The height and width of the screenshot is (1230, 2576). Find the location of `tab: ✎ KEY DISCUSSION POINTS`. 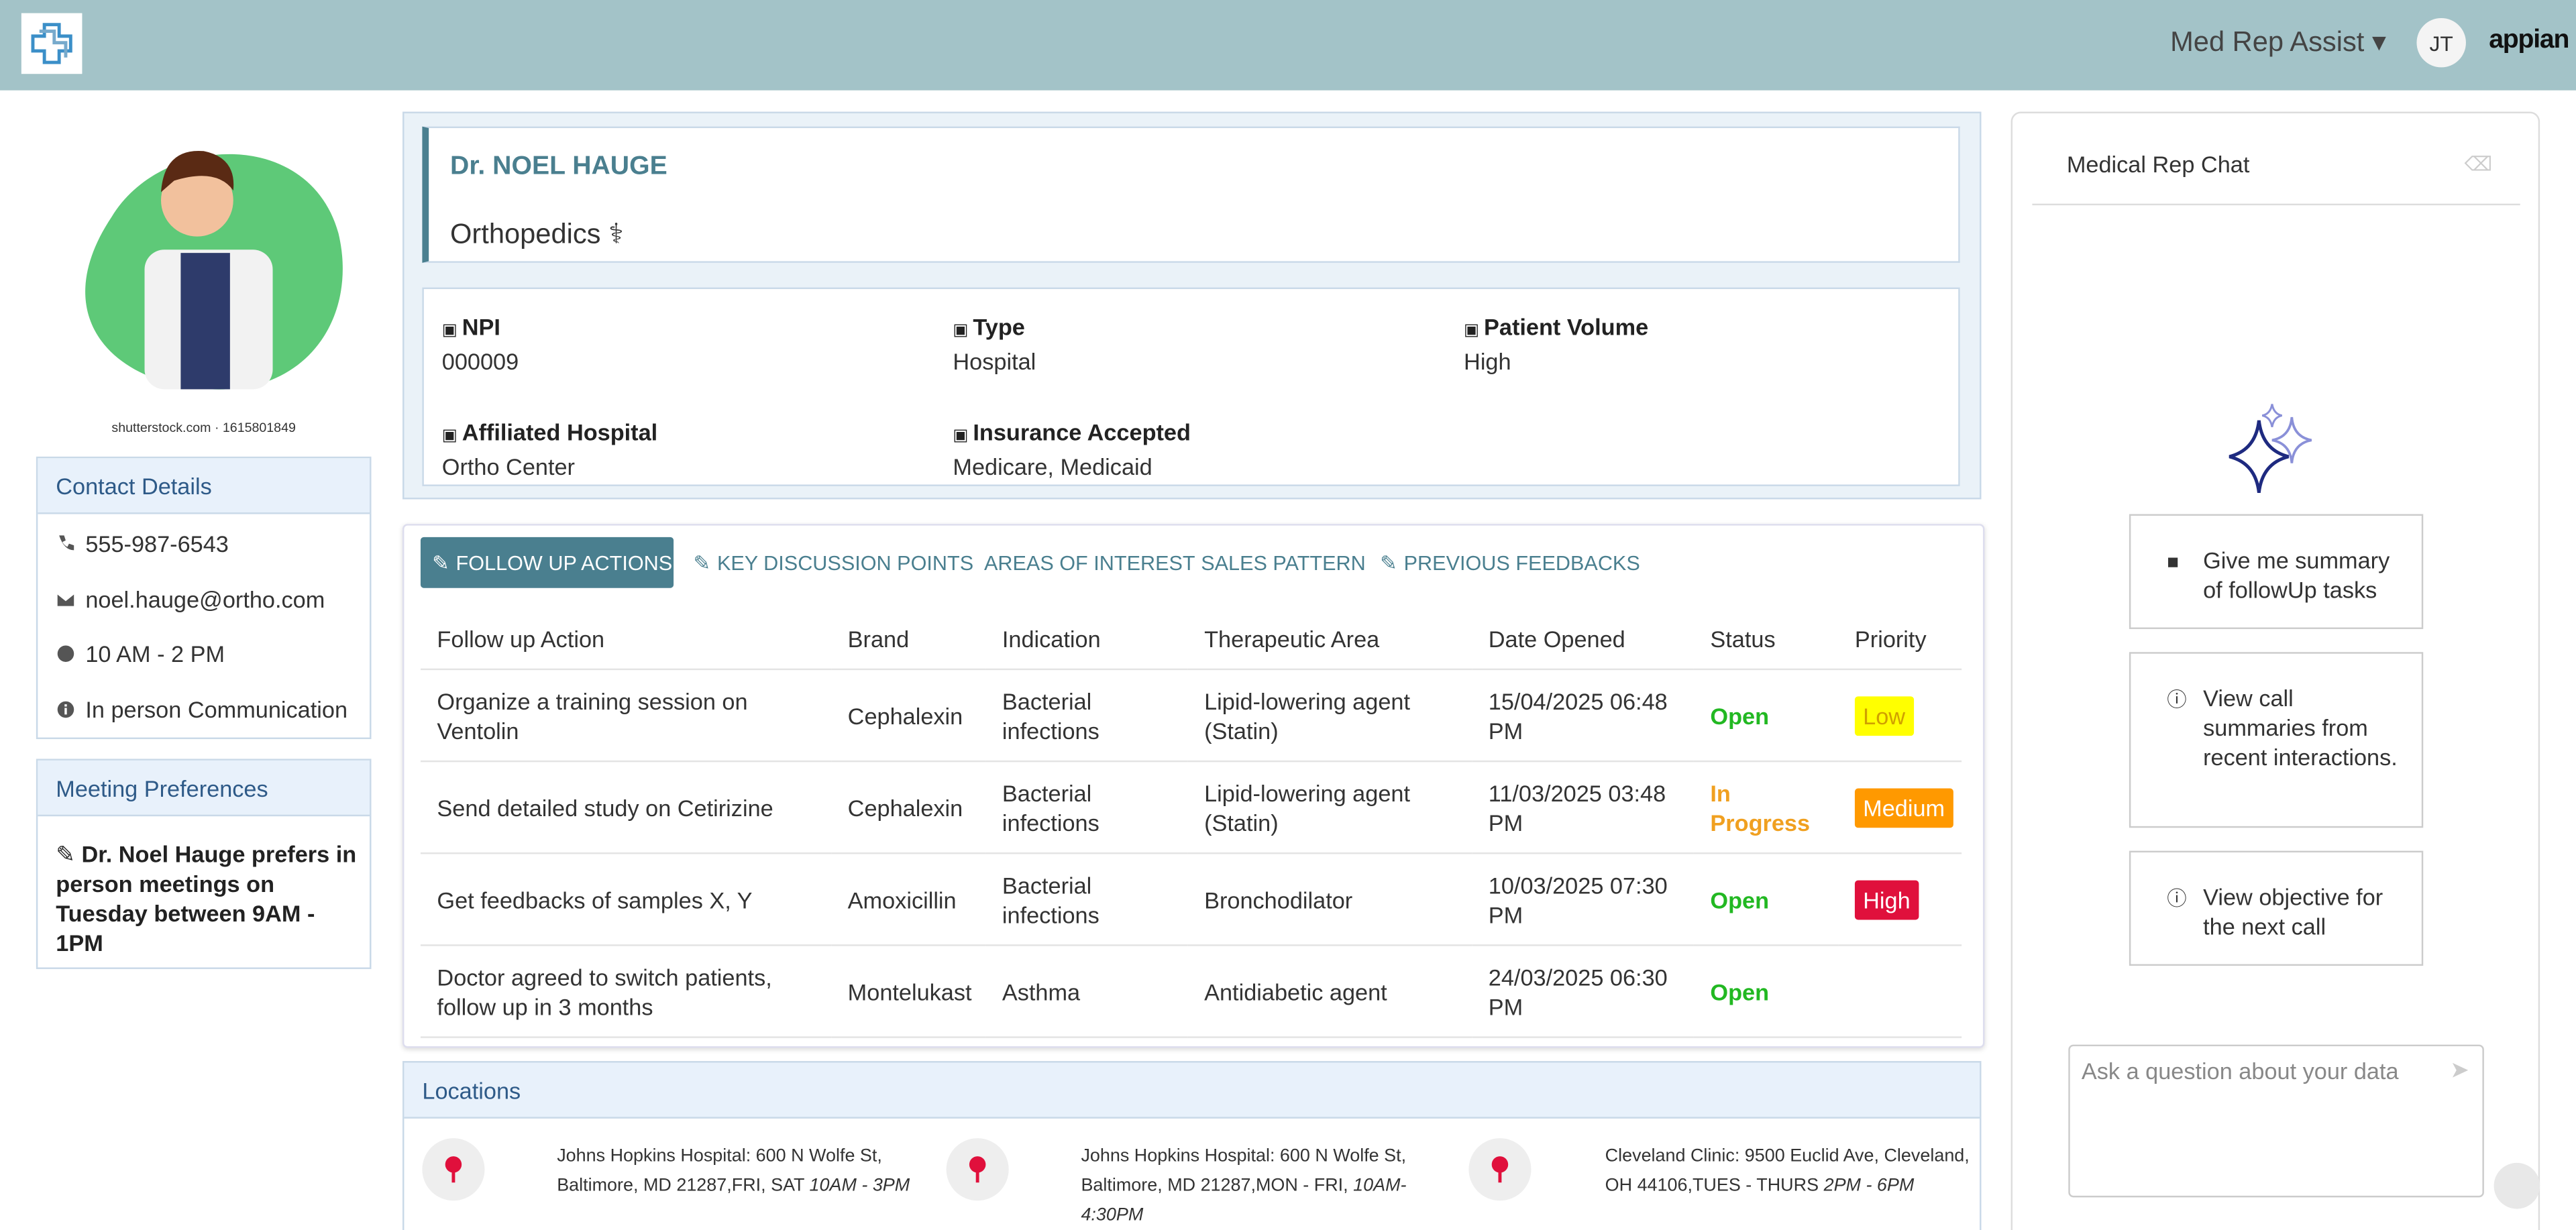

tab: ✎ KEY DISCUSSION POINTS is located at coordinates (833, 562).